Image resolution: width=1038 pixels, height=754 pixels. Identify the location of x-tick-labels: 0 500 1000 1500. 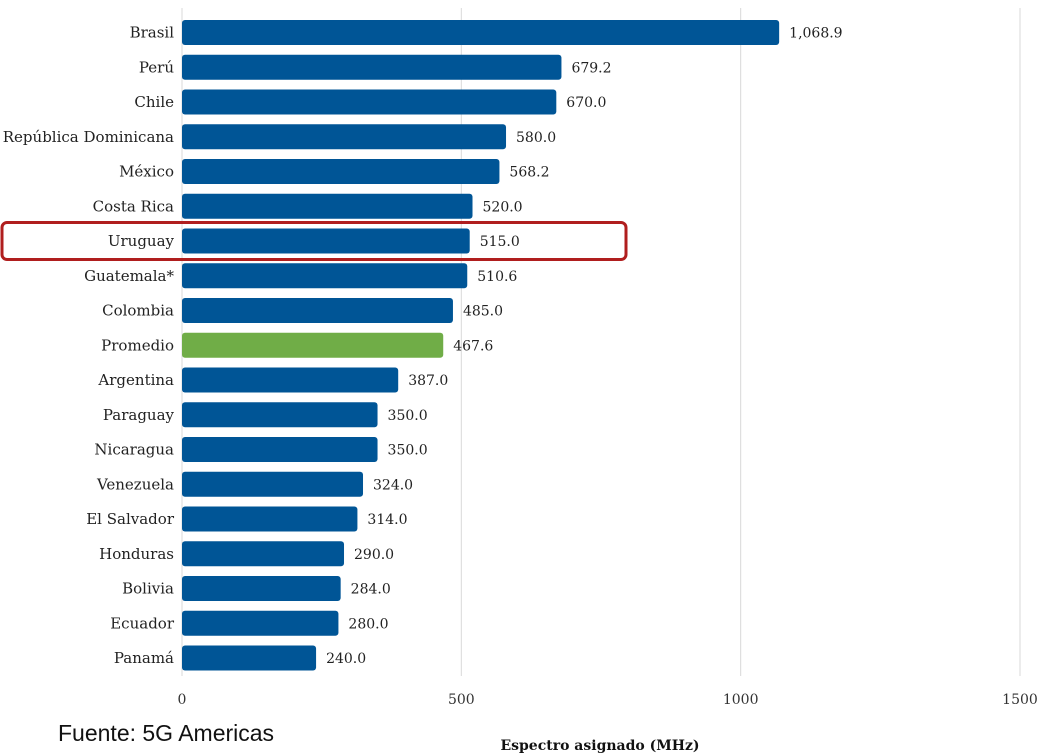
(608, 700).